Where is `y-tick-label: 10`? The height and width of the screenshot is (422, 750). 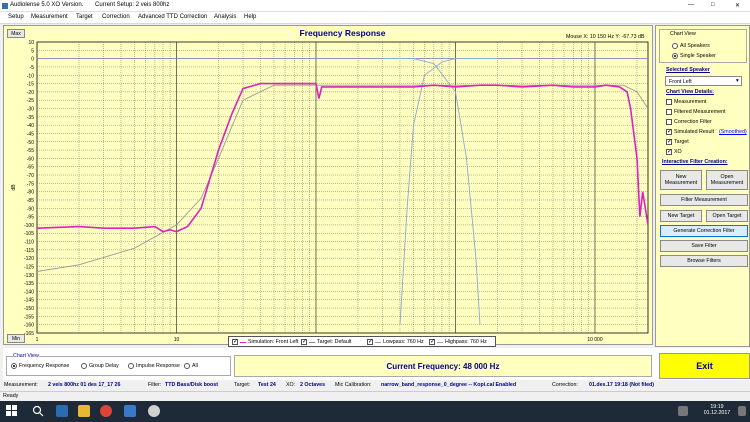 y-tick-label: 10 is located at coordinates (31, 43).